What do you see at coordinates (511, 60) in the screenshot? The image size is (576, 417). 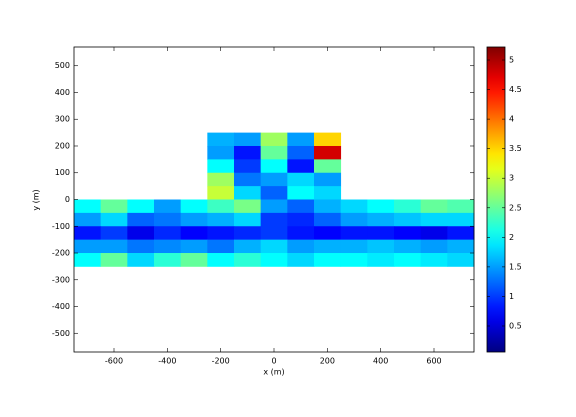 I see `colorbar-tick-label: 5` at bounding box center [511, 60].